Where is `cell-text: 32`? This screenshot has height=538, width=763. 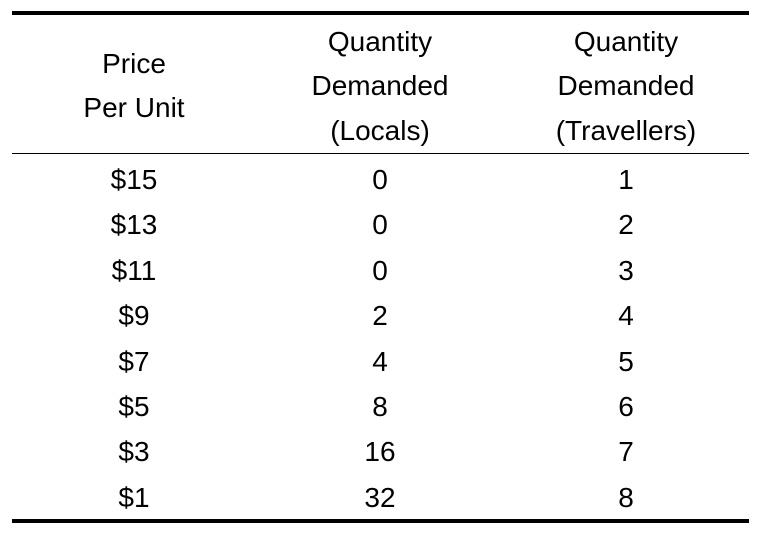 cell-text: 32 is located at coordinates (380, 497).